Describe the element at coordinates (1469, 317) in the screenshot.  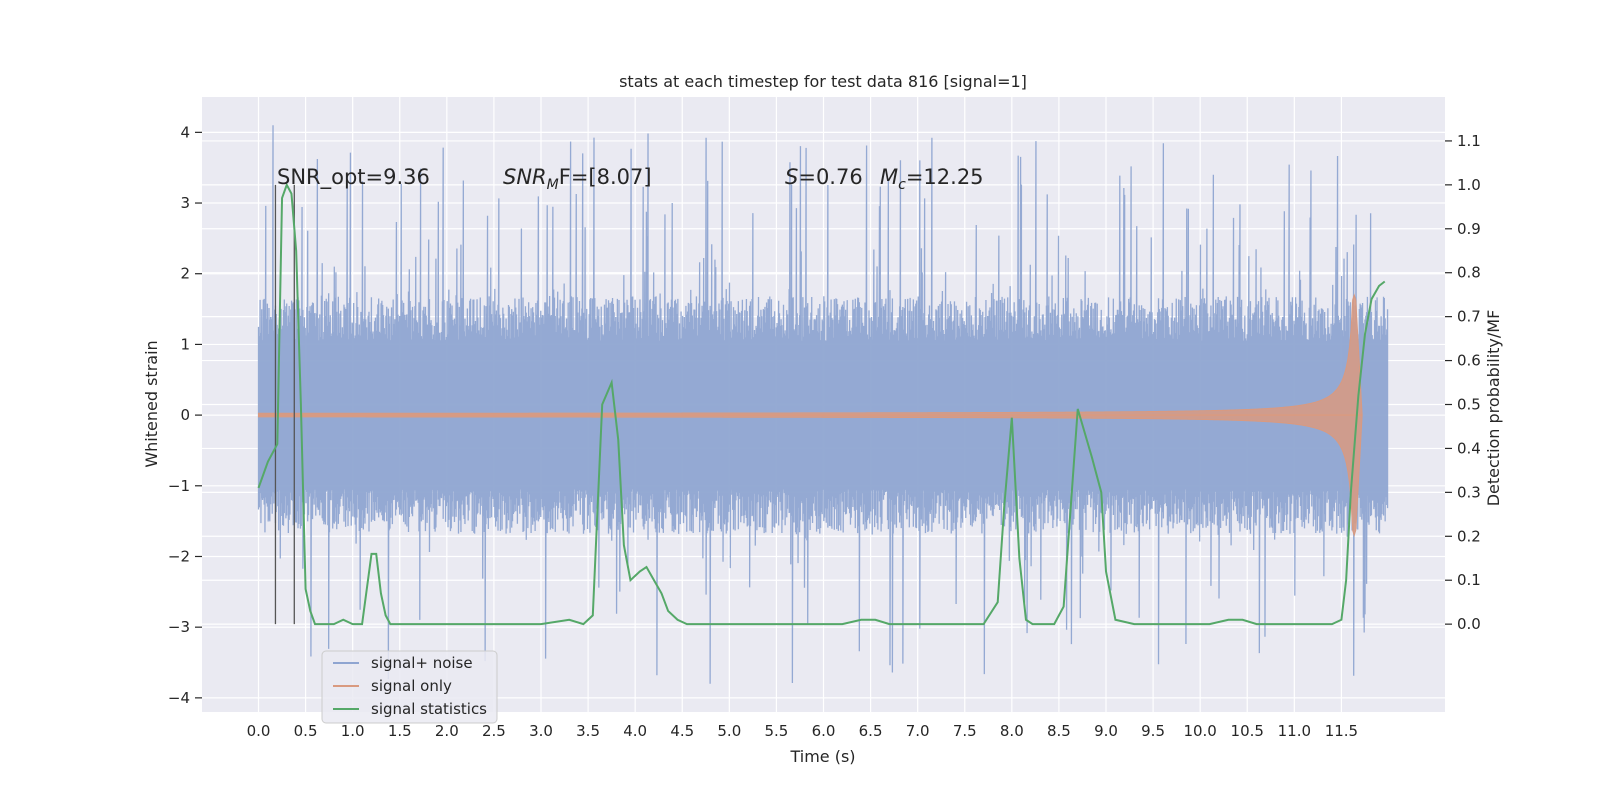
I see `y-right-tick-label: 0.7` at that location.